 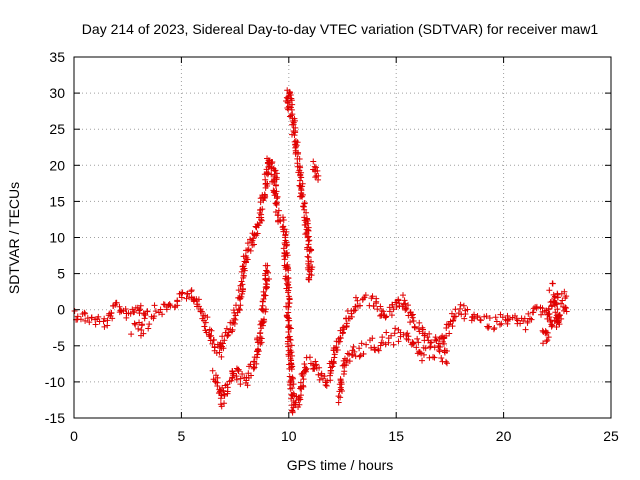 What do you see at coordinates (57, 93) in the screenshot?
I see `y-tick-label: 30` at bounding box center [57, 93].